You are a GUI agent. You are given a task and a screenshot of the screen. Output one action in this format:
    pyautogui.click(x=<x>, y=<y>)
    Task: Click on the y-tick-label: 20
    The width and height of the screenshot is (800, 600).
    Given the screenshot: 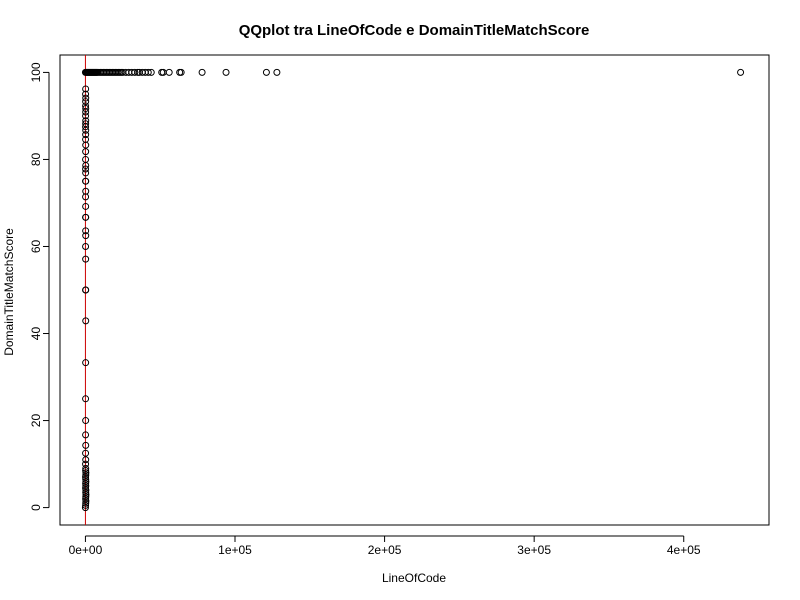 What is the action you would take?
    pyautogui.click(x=36, y=421)
    